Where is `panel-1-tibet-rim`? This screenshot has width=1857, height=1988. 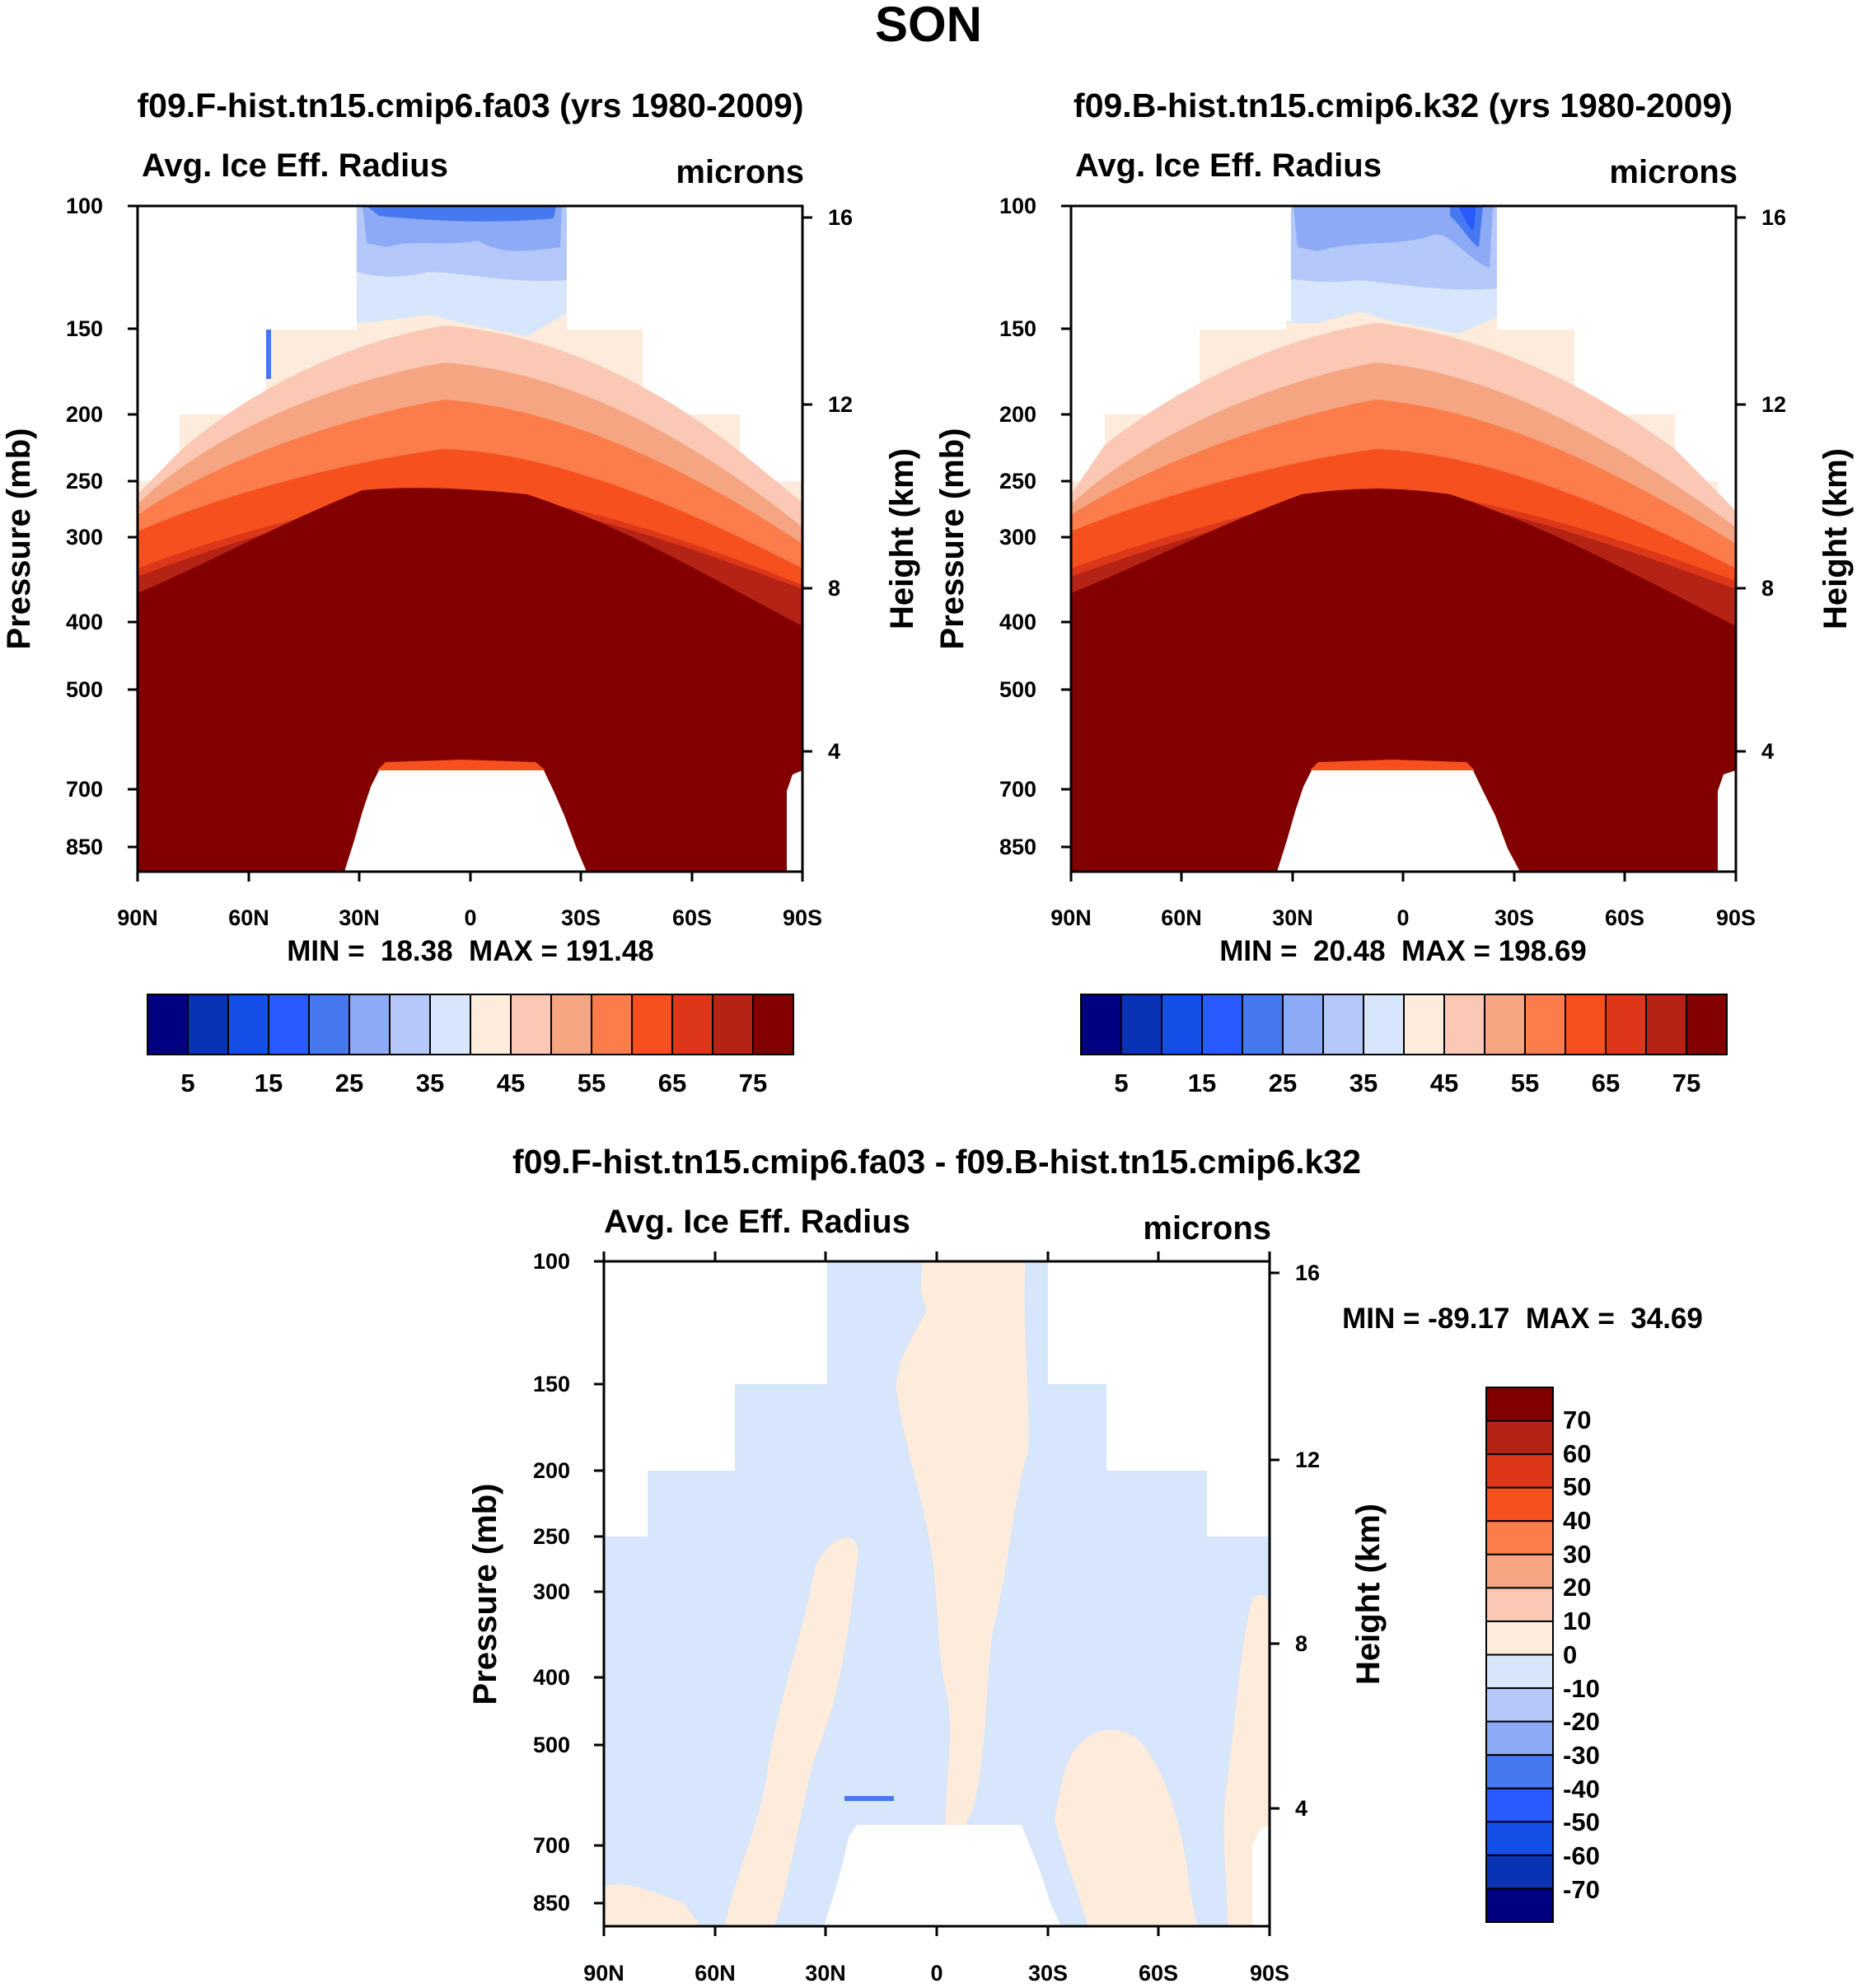 panel-1-tibet-rim is located at coordinates (461, 765).